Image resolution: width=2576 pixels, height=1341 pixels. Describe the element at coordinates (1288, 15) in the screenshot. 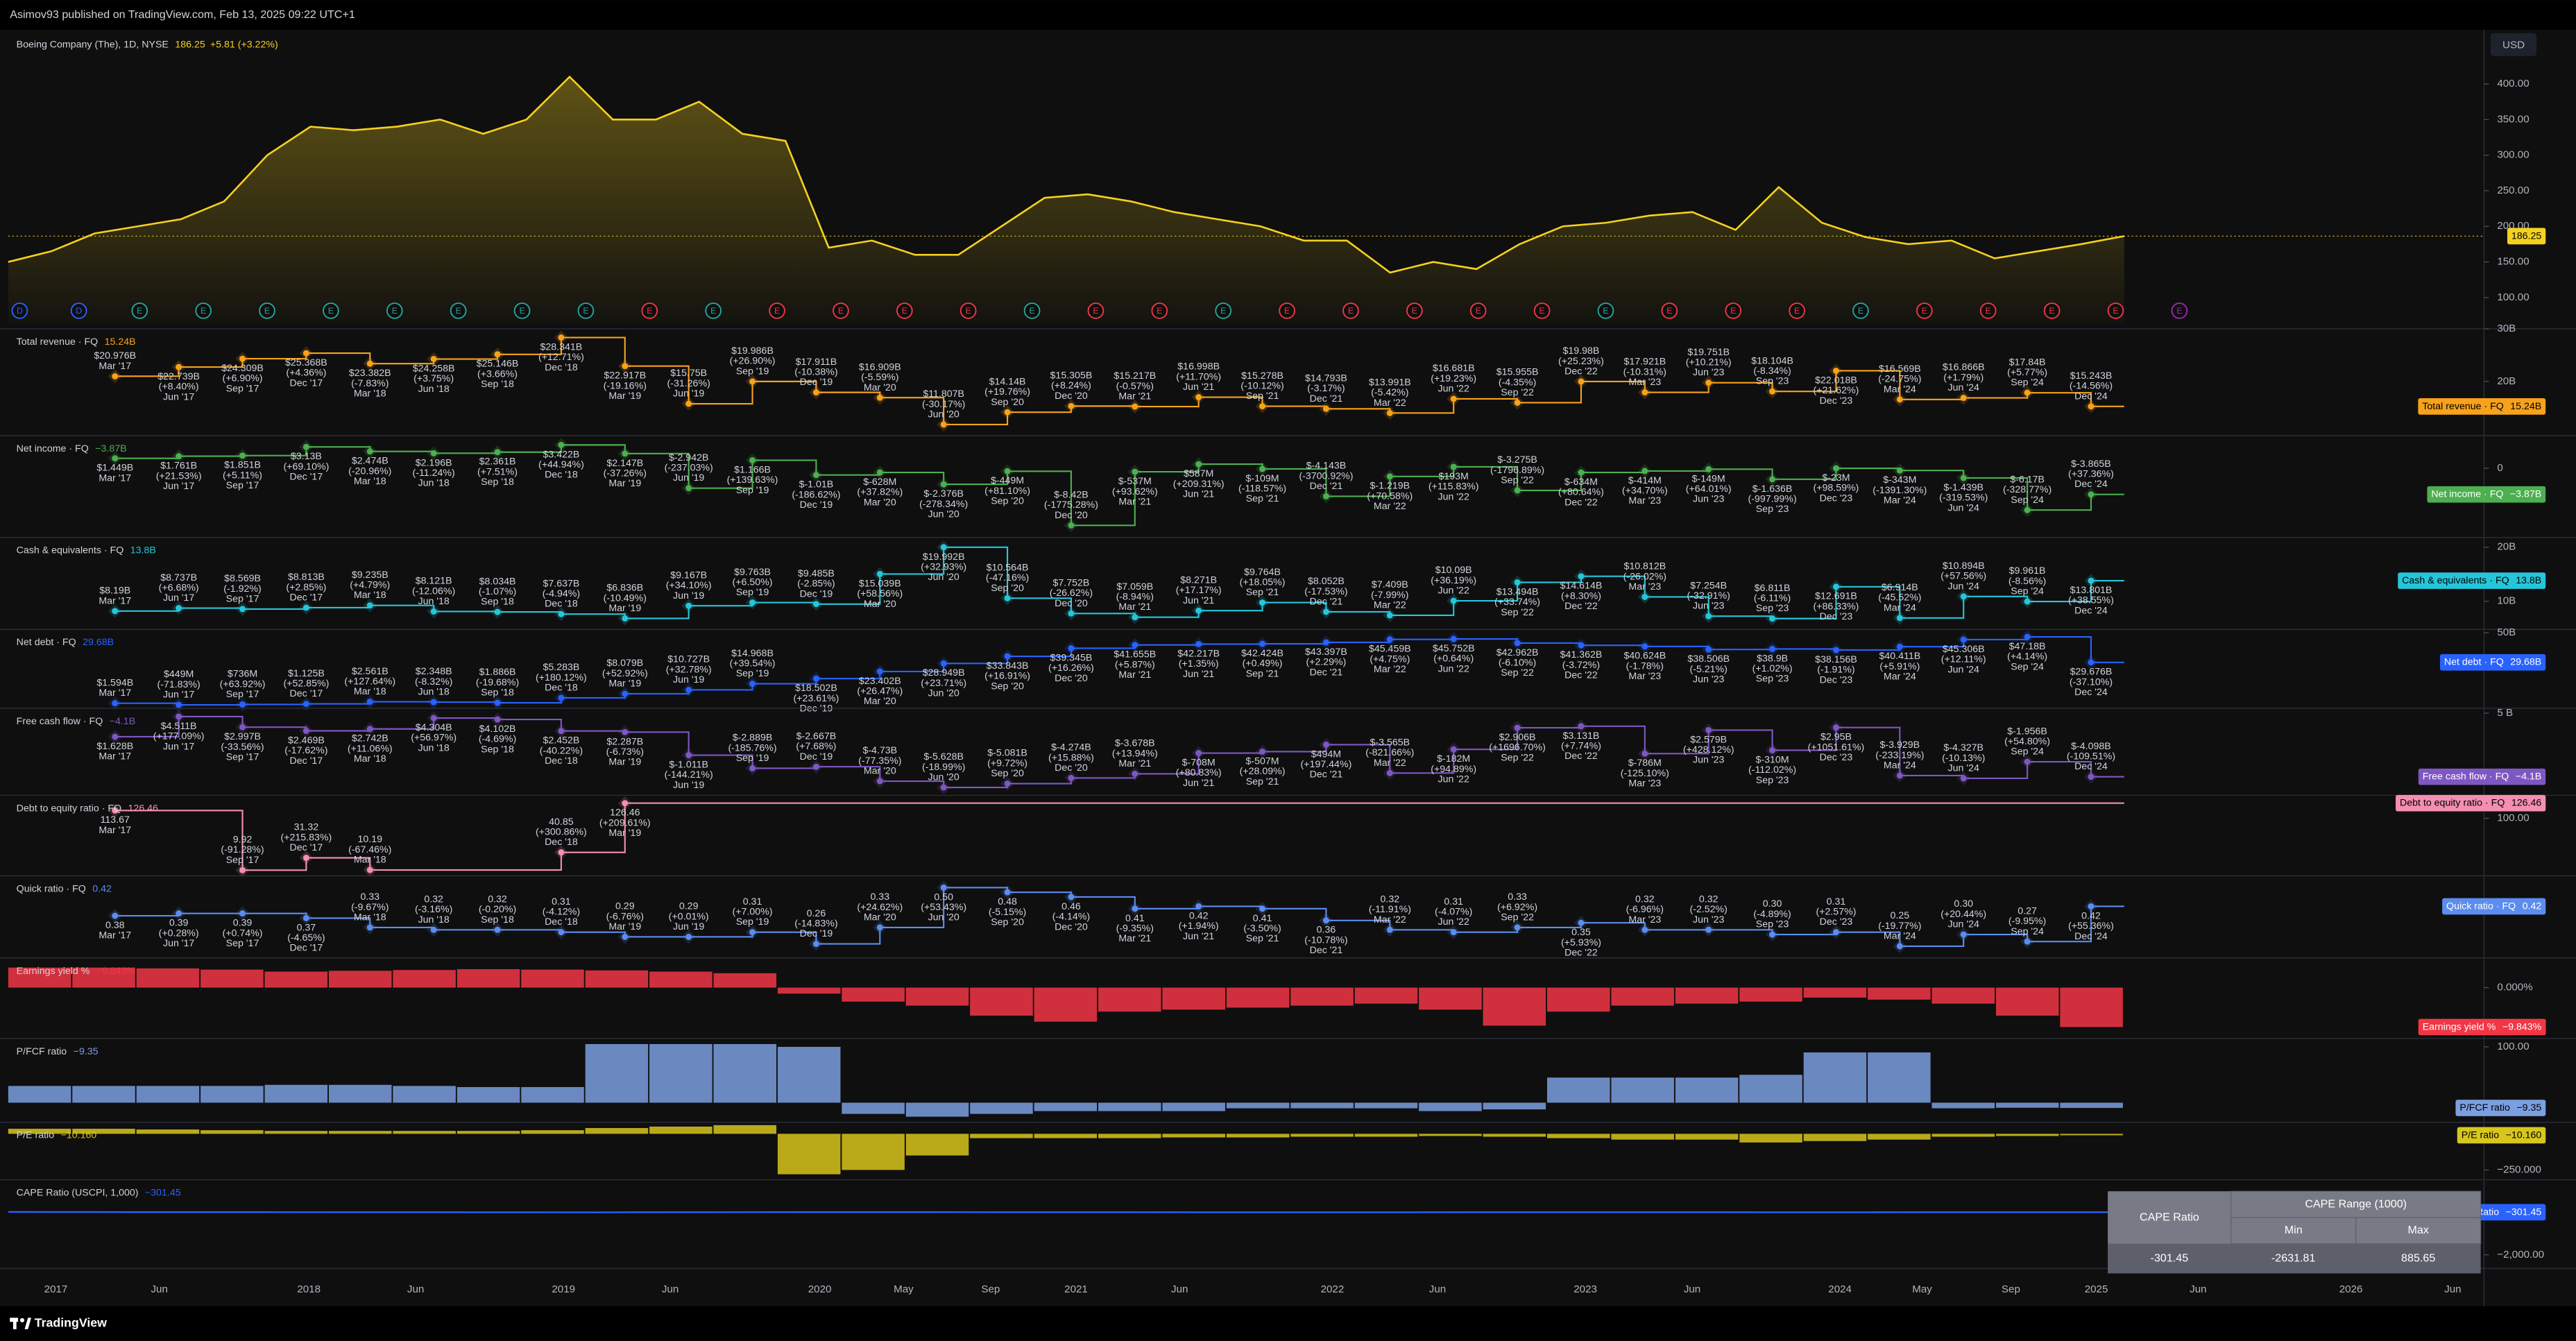

I see `top-bar` at that location.